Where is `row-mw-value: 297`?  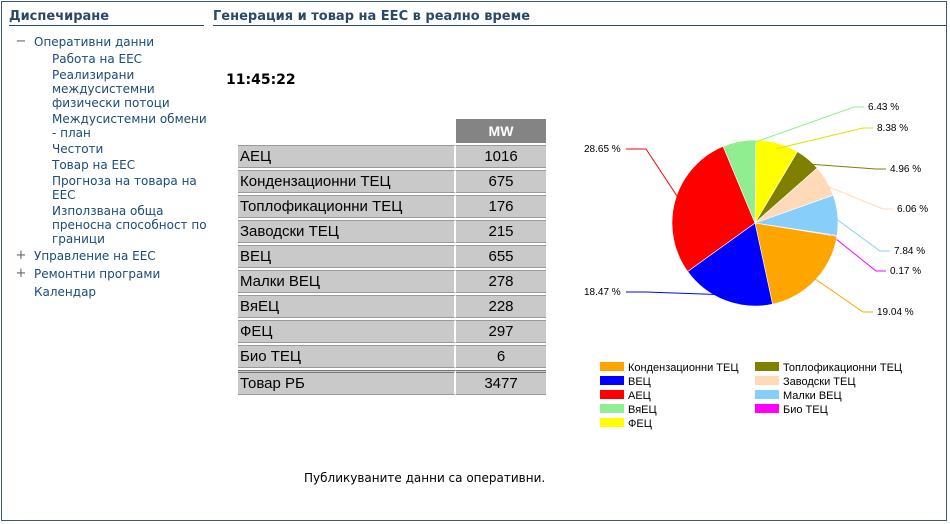
row-mw-value: 297 is located at coordinates (501, 331).